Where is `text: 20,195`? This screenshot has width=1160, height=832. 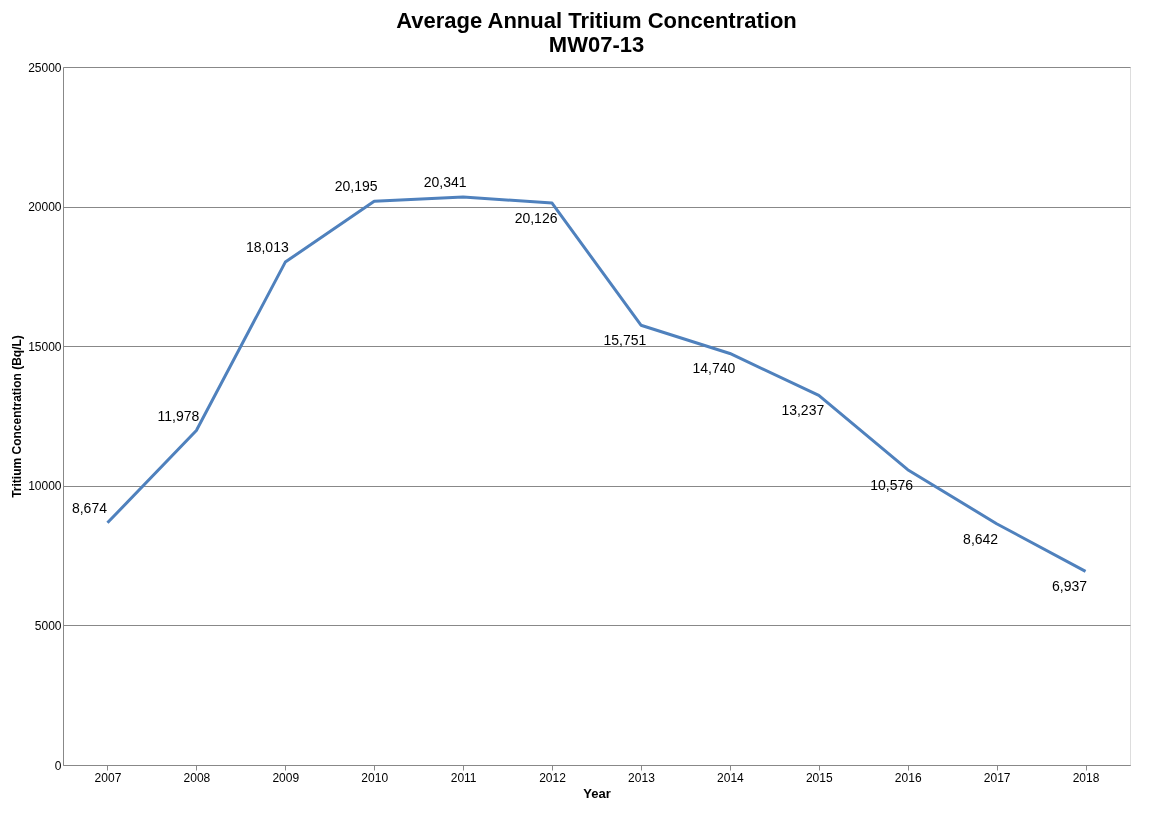
text: 20,195 is located at coordinates (356, 186).